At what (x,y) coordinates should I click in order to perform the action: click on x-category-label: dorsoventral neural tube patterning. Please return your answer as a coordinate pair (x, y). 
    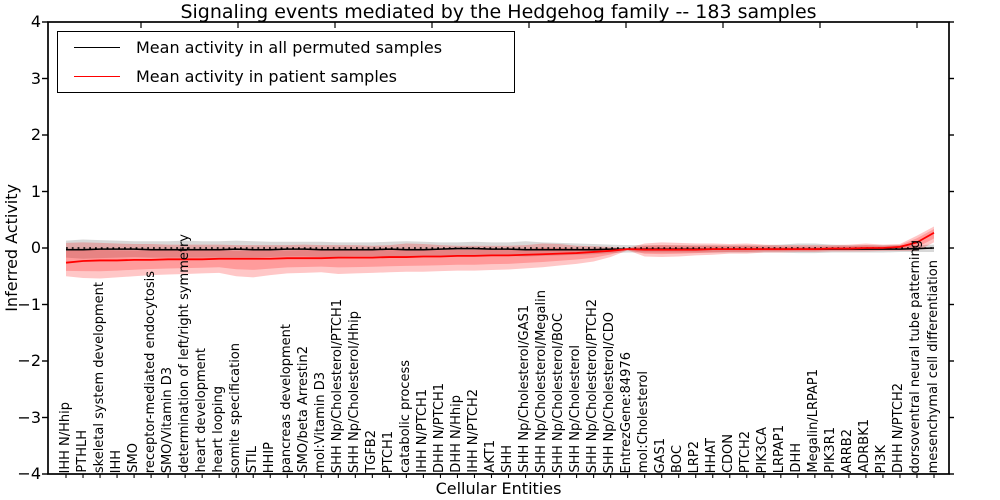
    Looking at the image, I should click on (916, 356).